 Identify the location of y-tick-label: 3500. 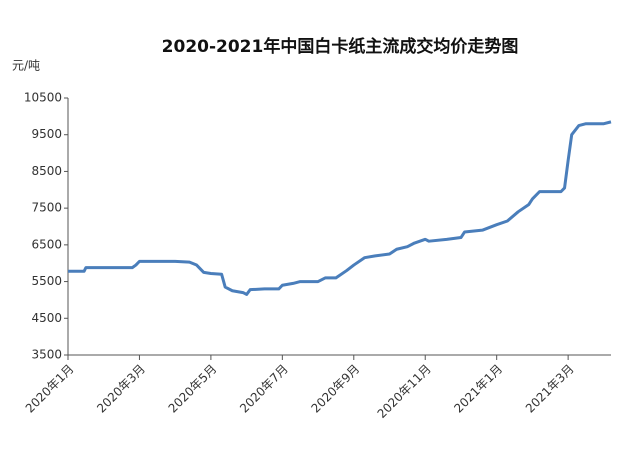
(46, 355).